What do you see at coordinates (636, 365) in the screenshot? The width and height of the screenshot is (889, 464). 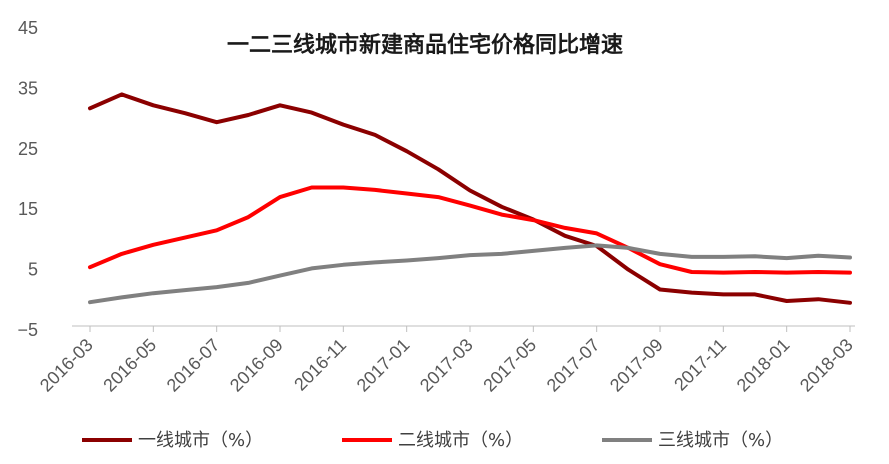 I see `x-tick-label: 2017-09` at bounding box center [636, 365].